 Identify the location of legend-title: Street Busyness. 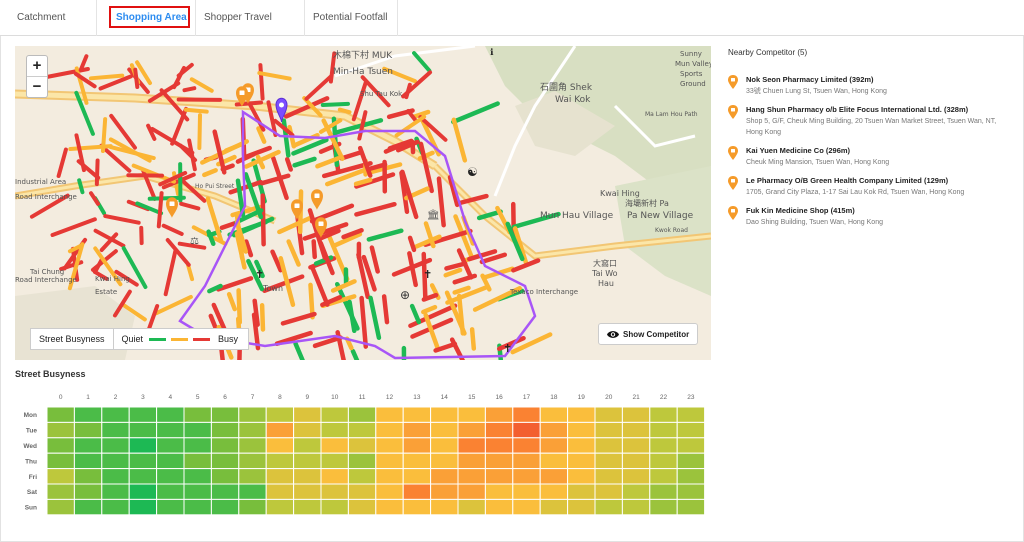
(72, 339).